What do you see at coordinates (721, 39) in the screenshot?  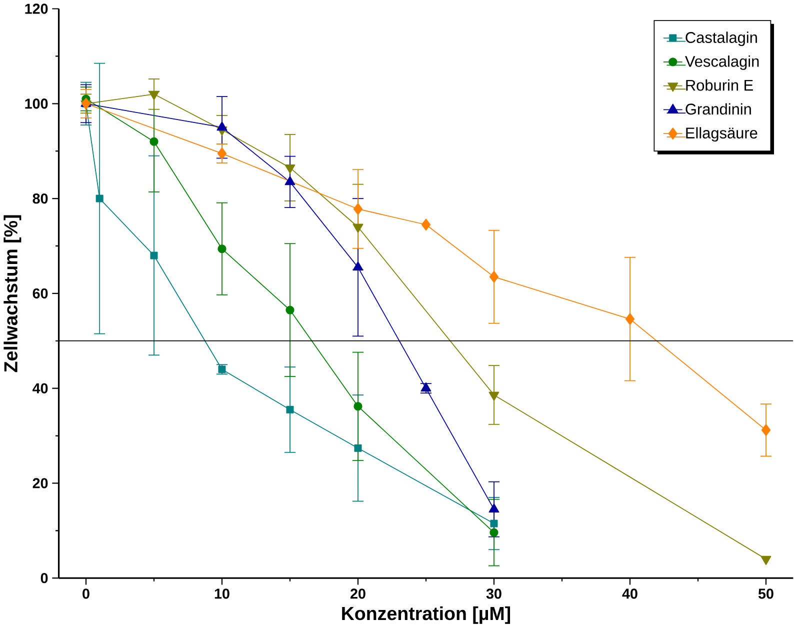 I see `legend-label: Castalagin` at bounding box center [721, 39].